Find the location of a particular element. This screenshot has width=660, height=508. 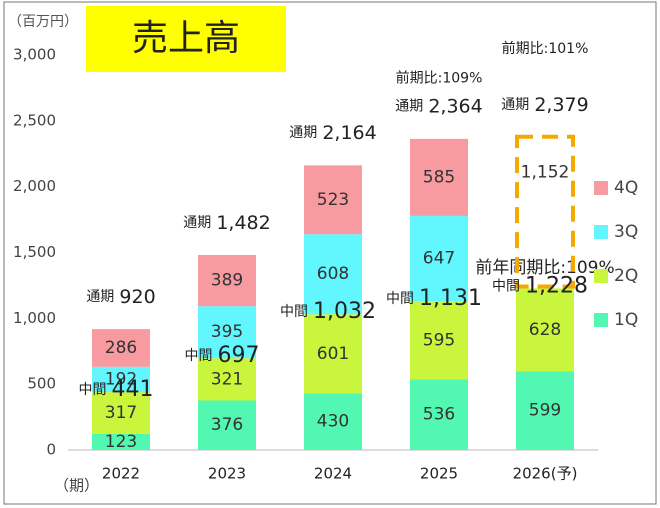

half-yoy: 前年同期比:109% is located at coordinates (544, 268).